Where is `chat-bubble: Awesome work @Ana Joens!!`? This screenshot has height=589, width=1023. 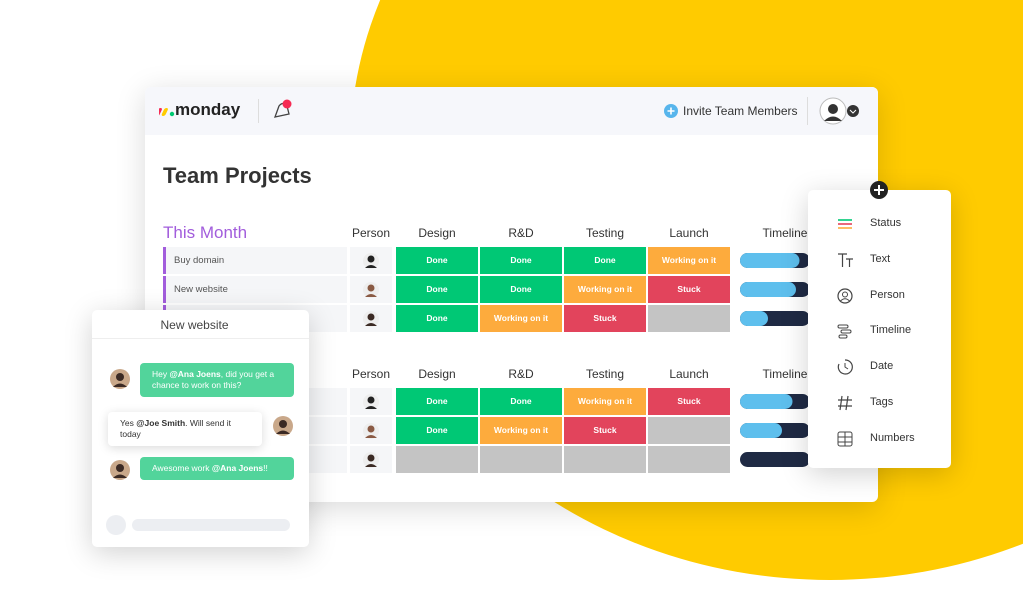
chat-bubble: Awesome work @Ana Joens!! is located at coordinates (217, 468).